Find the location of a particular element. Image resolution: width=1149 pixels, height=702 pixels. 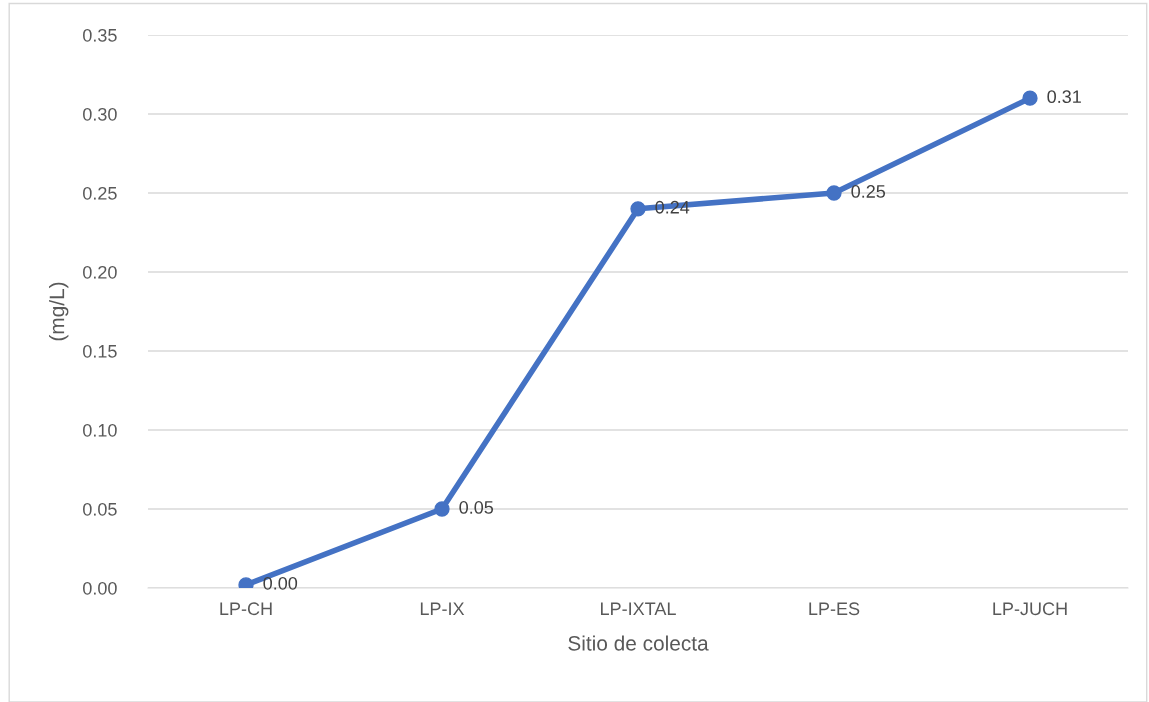

data-label: 0.05 is located at coordinates (476, 507).